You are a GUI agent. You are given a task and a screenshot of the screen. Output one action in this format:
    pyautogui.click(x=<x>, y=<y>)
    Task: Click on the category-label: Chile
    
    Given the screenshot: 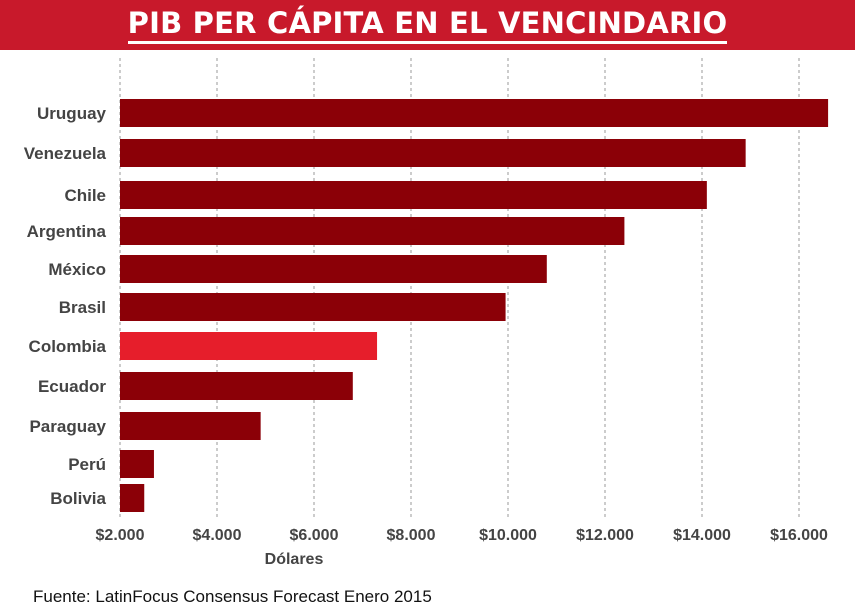 What is the action you would take?
    pyautogui.click(x=85, y=195)
    